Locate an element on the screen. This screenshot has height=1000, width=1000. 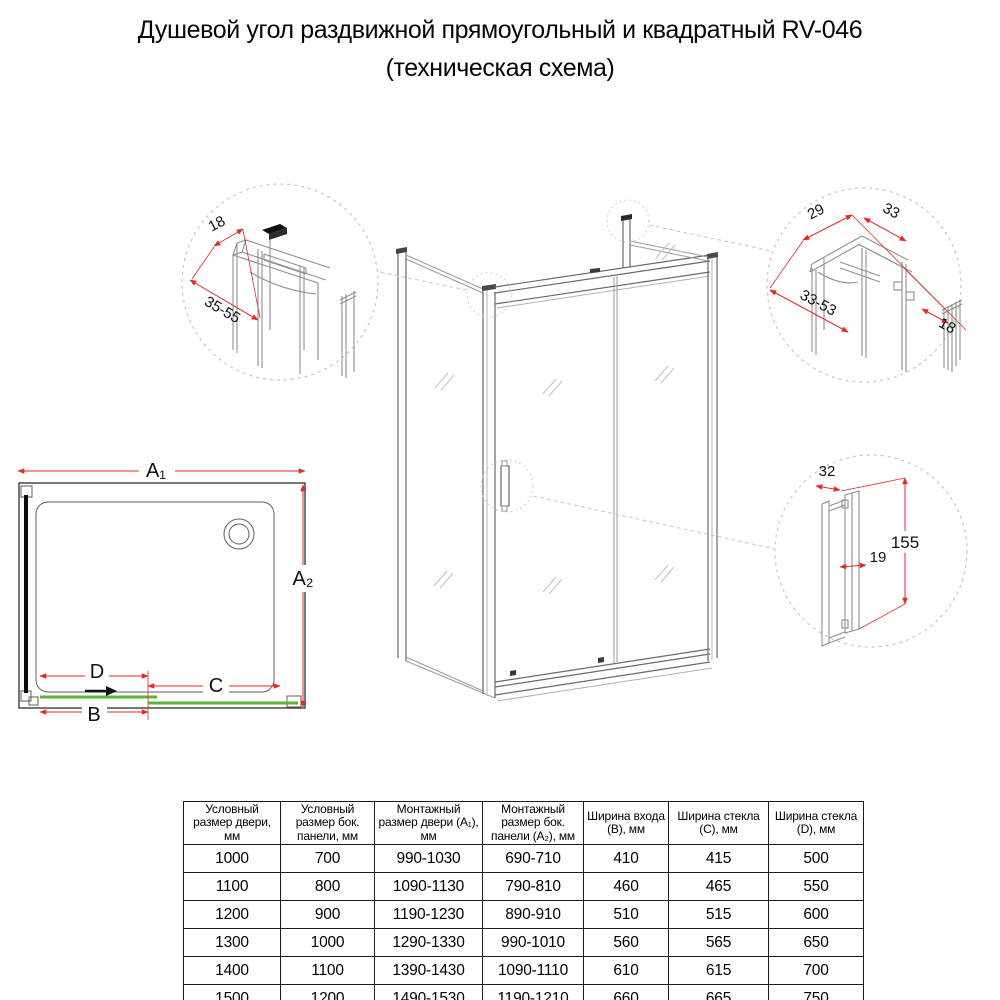
dim-29: 29 is located at coordinates (816, 212).